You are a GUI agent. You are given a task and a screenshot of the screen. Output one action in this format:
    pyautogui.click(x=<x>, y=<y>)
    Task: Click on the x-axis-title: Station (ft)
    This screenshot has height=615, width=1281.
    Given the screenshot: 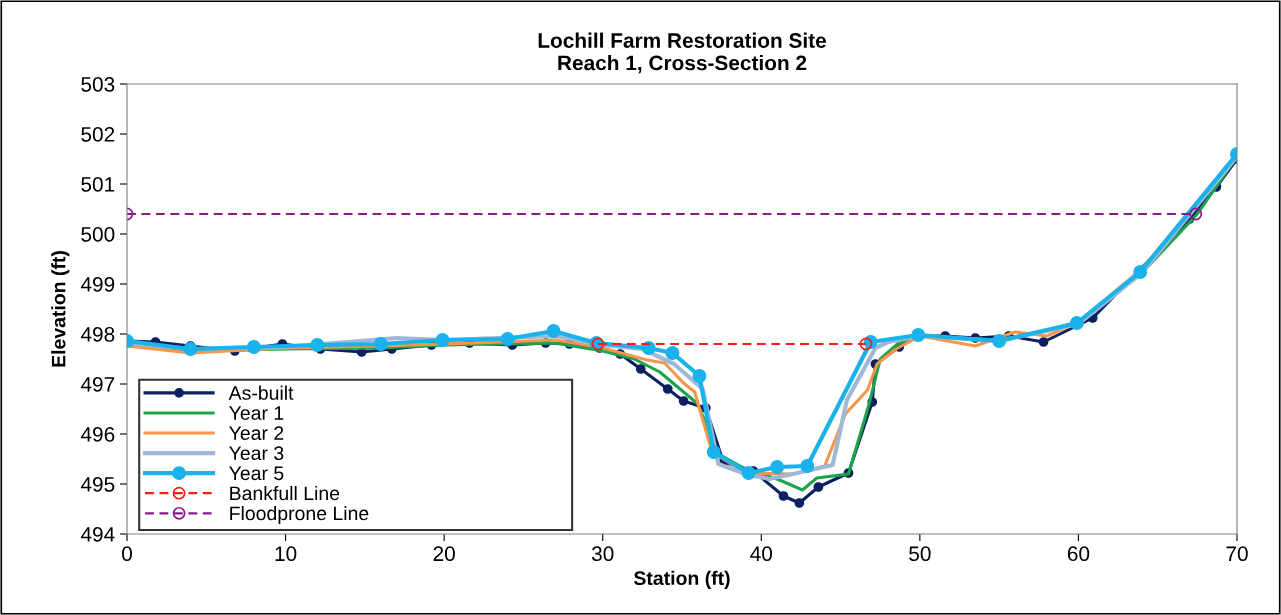 What is the action you would take?
    pyautogui.click(x=681, y=579)
    